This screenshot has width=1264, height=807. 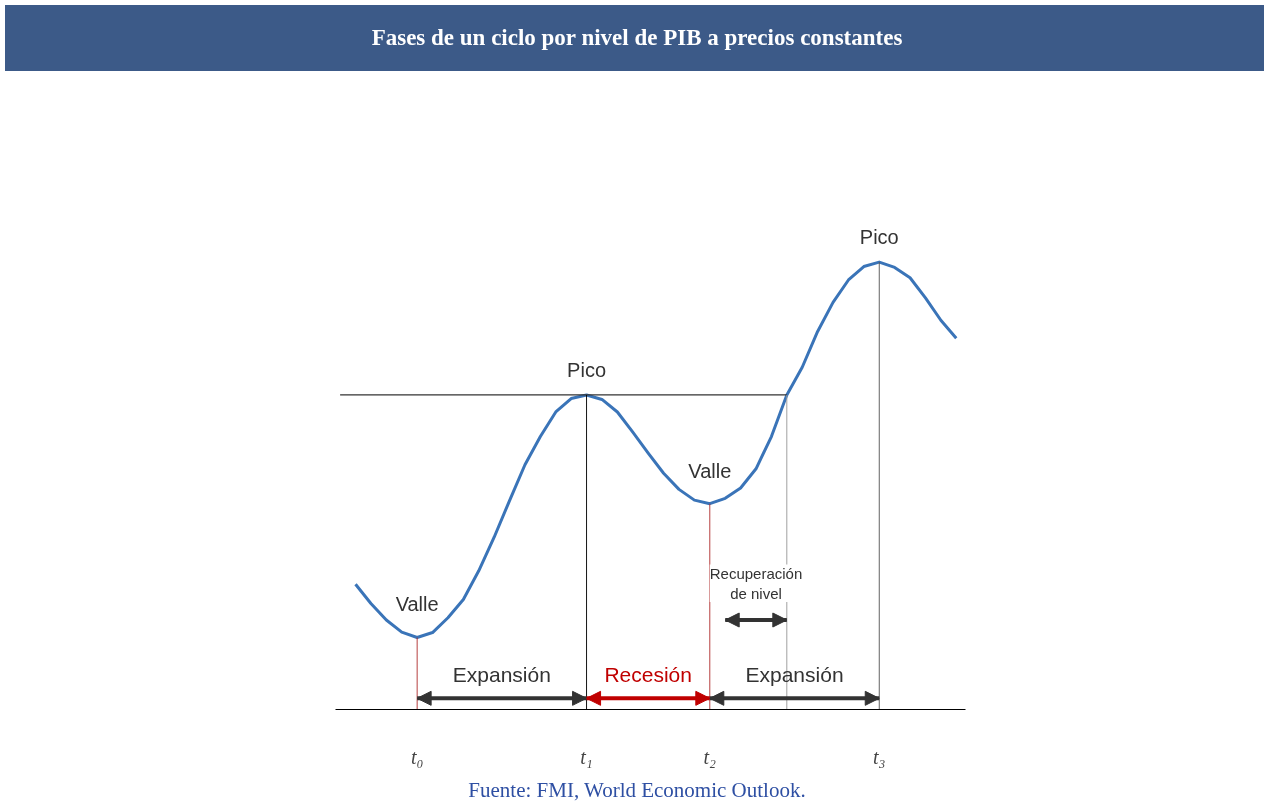 What do you see at coordinates (417, 756) in the screenshot?
I see `x-tick-label: t₀` at bounding box center [417, 756].